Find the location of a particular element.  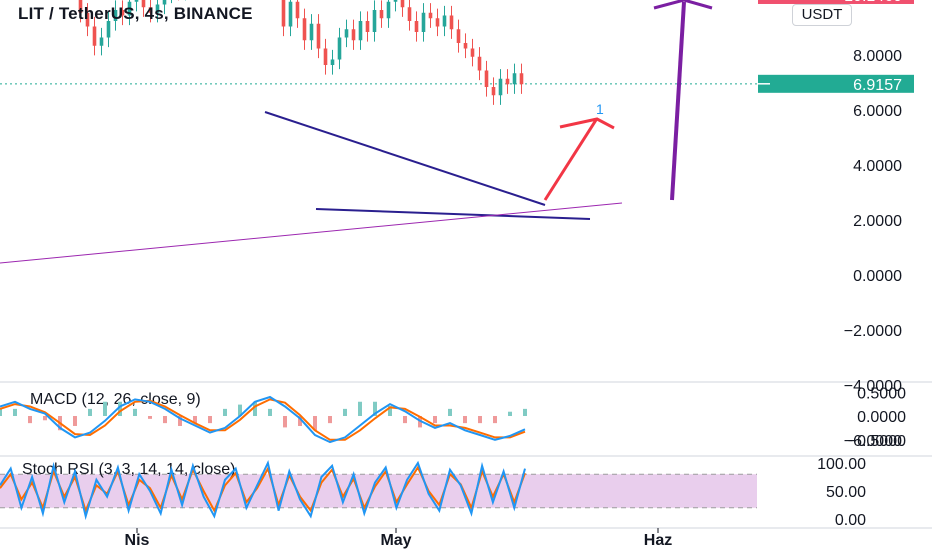

stoch-axis-tick: 0.00 is located at coordinates (850, 520).